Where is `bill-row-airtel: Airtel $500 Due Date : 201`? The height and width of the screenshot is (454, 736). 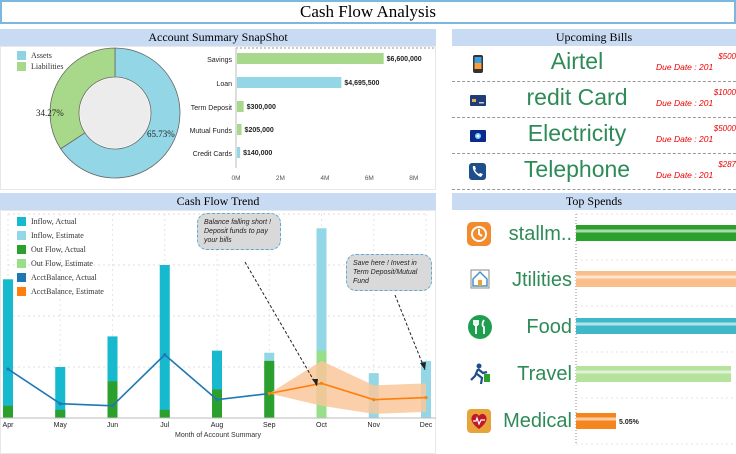 bill-row-airtel: Airtel $500 Due Date : 201 is located at coordinates (594, 64).